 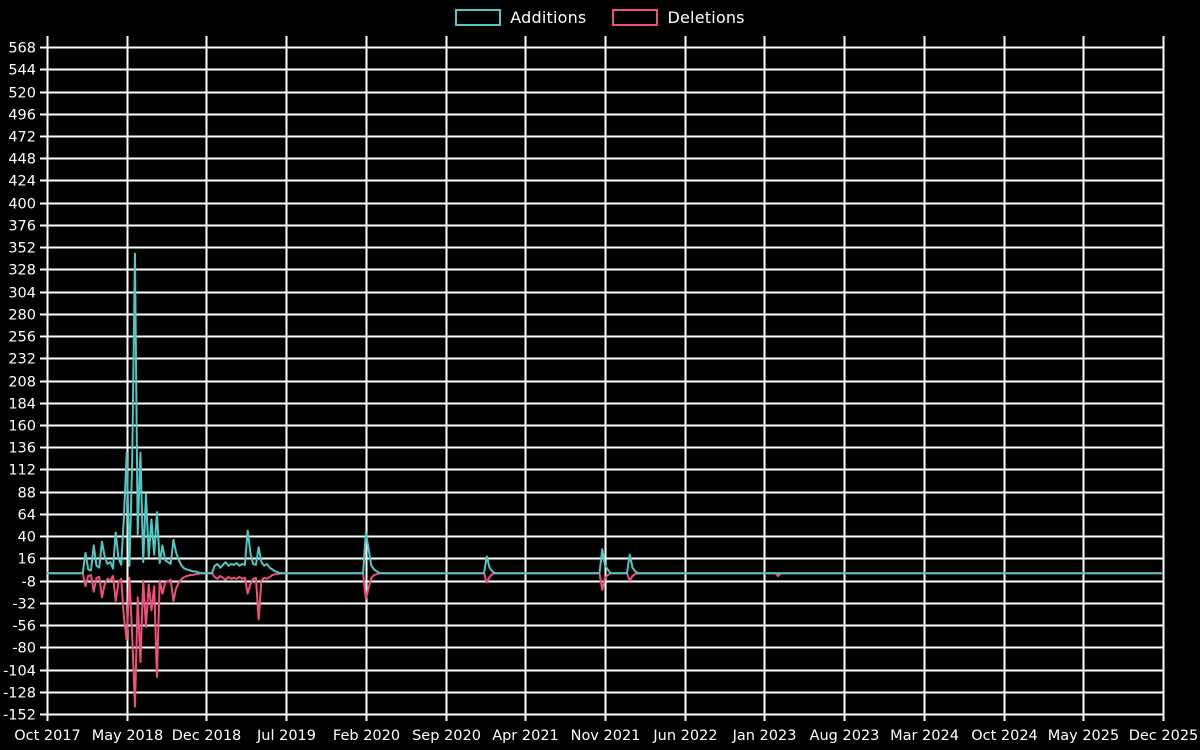 I want to click on y-tick-label: 352, so click(x=22, y=249).